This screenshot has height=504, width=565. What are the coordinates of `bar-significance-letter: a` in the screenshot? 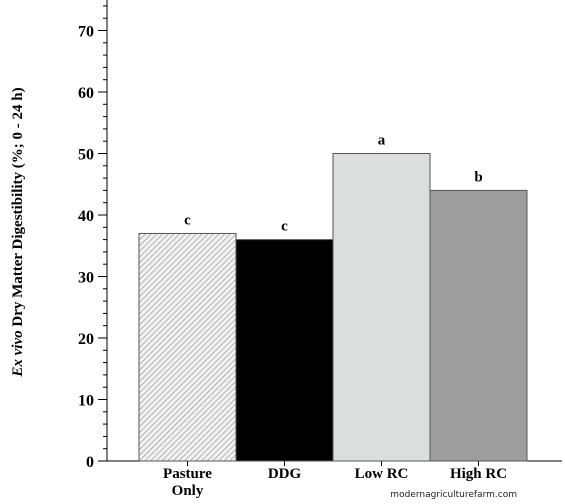 It's located at (382, 141).